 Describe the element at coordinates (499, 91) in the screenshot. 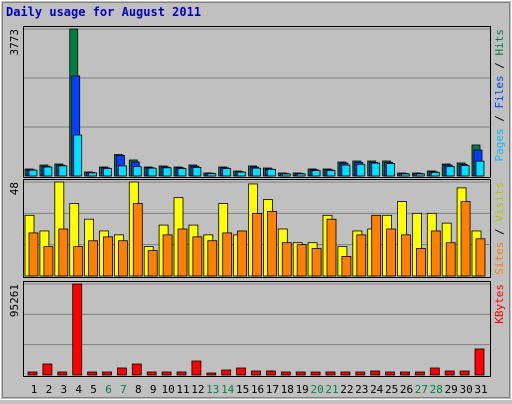

I see `legend-entry: Files` at that location.